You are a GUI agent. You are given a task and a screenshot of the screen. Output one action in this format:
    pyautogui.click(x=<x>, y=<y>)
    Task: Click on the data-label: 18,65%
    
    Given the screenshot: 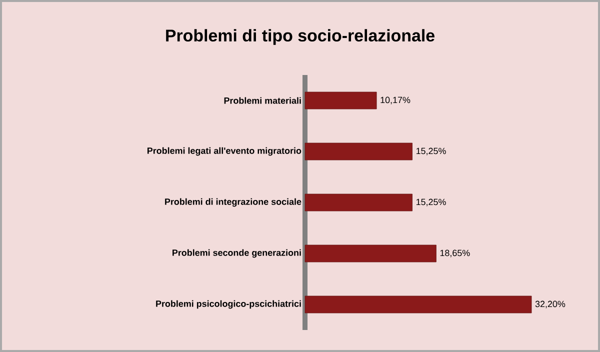 What is the action you would take?
    pyautogui.click(x=455, y=254)
    